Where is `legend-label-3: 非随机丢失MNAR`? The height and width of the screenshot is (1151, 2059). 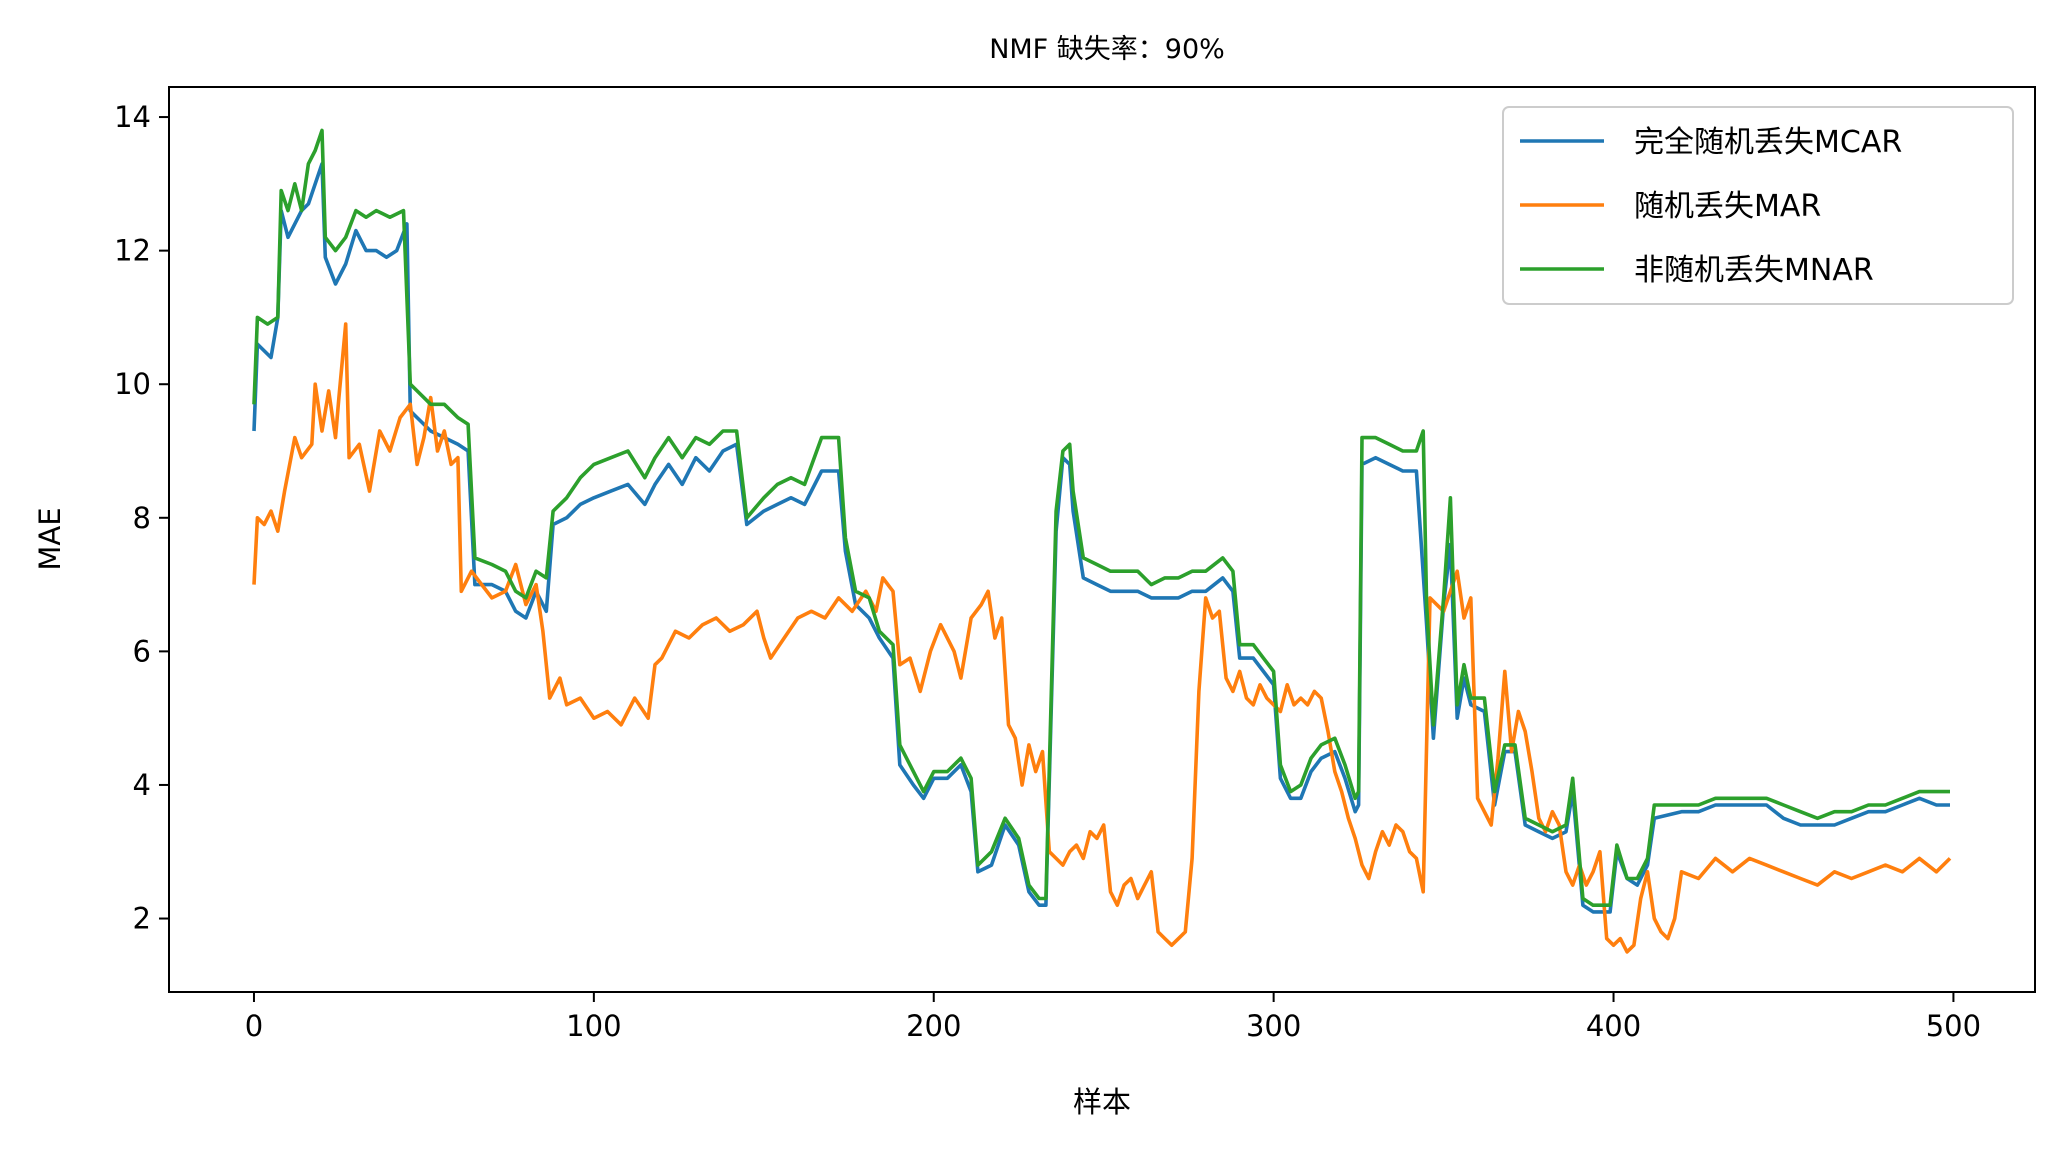
legend-label-3: 非随机丢失MNAR is located at coordinates (1754, 270).